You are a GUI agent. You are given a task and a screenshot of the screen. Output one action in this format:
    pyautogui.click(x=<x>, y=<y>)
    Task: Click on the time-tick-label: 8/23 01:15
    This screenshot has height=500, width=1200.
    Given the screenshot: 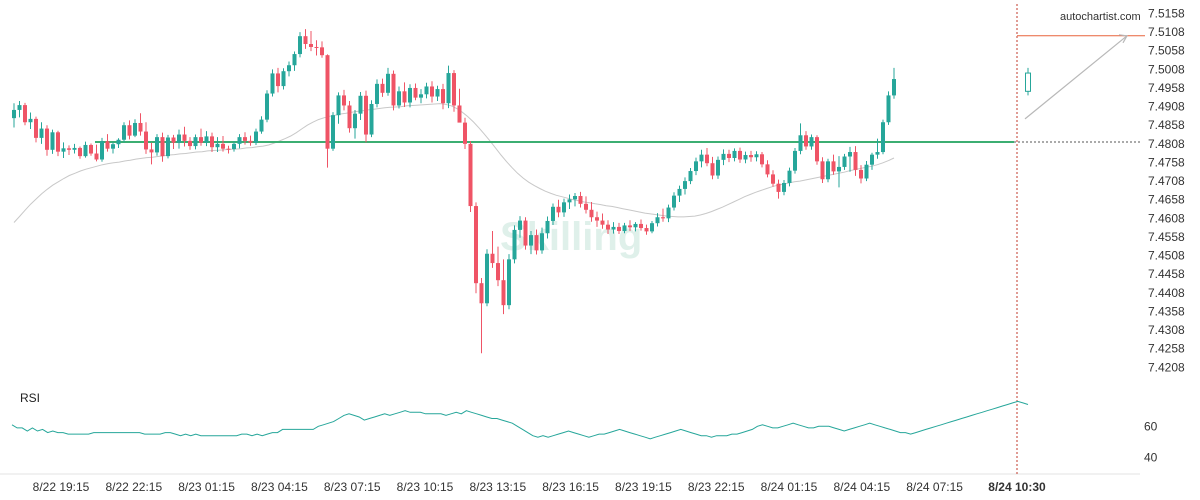 What is the action you would take?
    pyautogui.click(x=206, y=487)
    